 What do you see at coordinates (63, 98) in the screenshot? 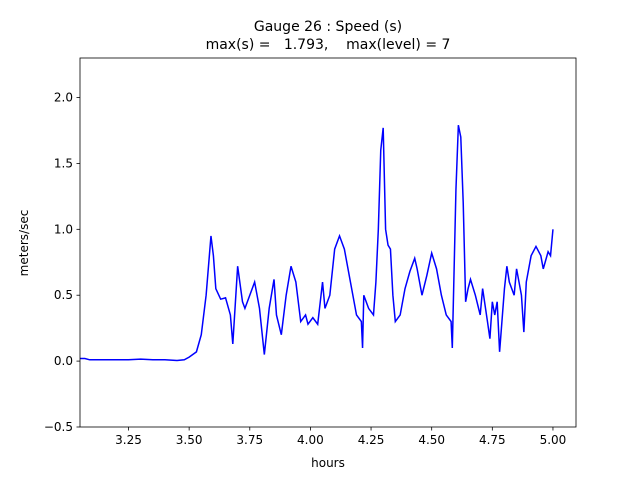
I see `y-tick-label: 2.0` at bounding box center [63, 98].